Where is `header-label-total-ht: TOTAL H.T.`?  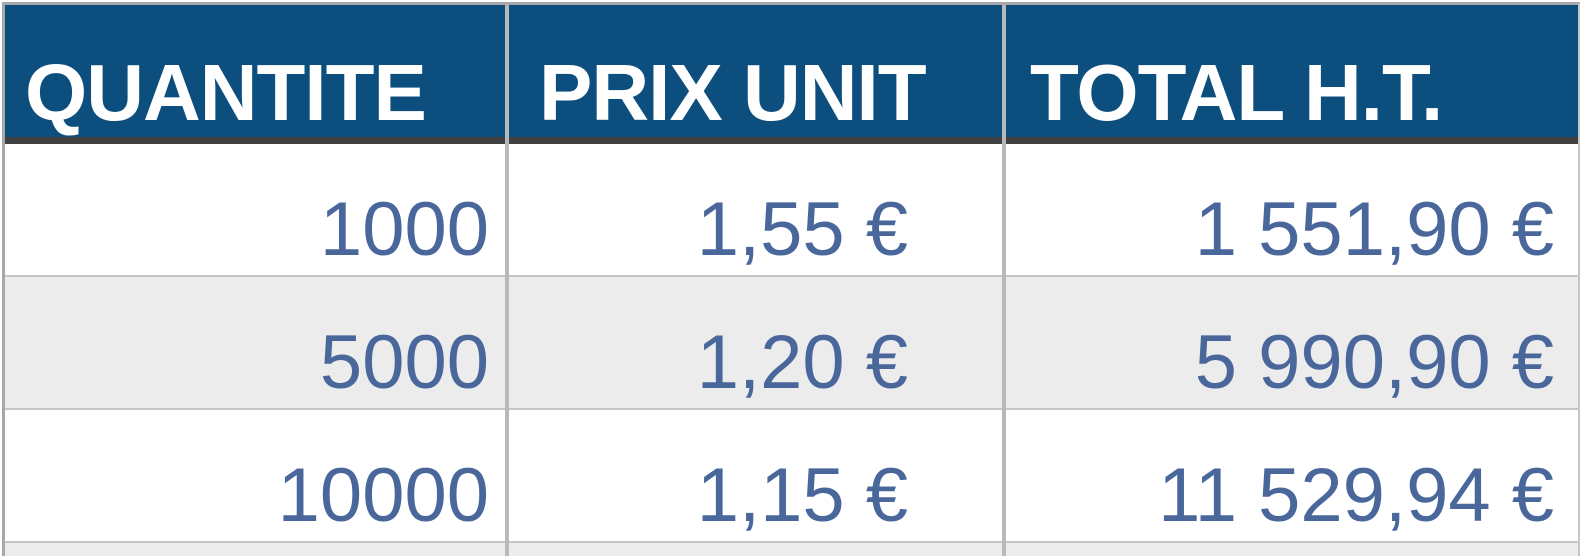
header-label-total-ht: TOTAL H.T. is located at coordinates (1236, 92).